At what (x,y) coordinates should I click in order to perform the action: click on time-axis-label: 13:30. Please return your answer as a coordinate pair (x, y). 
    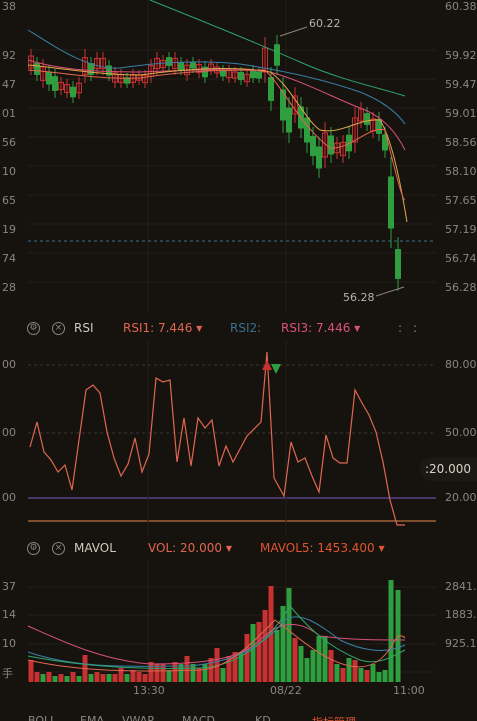
    Looking at the image, I should click on (149, 690).